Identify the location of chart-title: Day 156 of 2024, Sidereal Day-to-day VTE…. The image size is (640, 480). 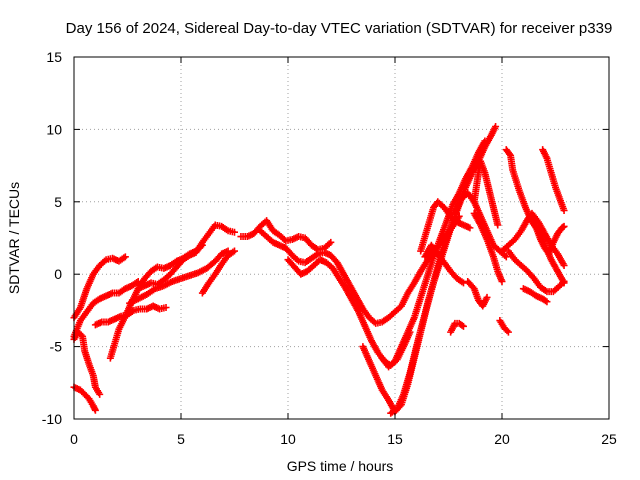
(339, 28).